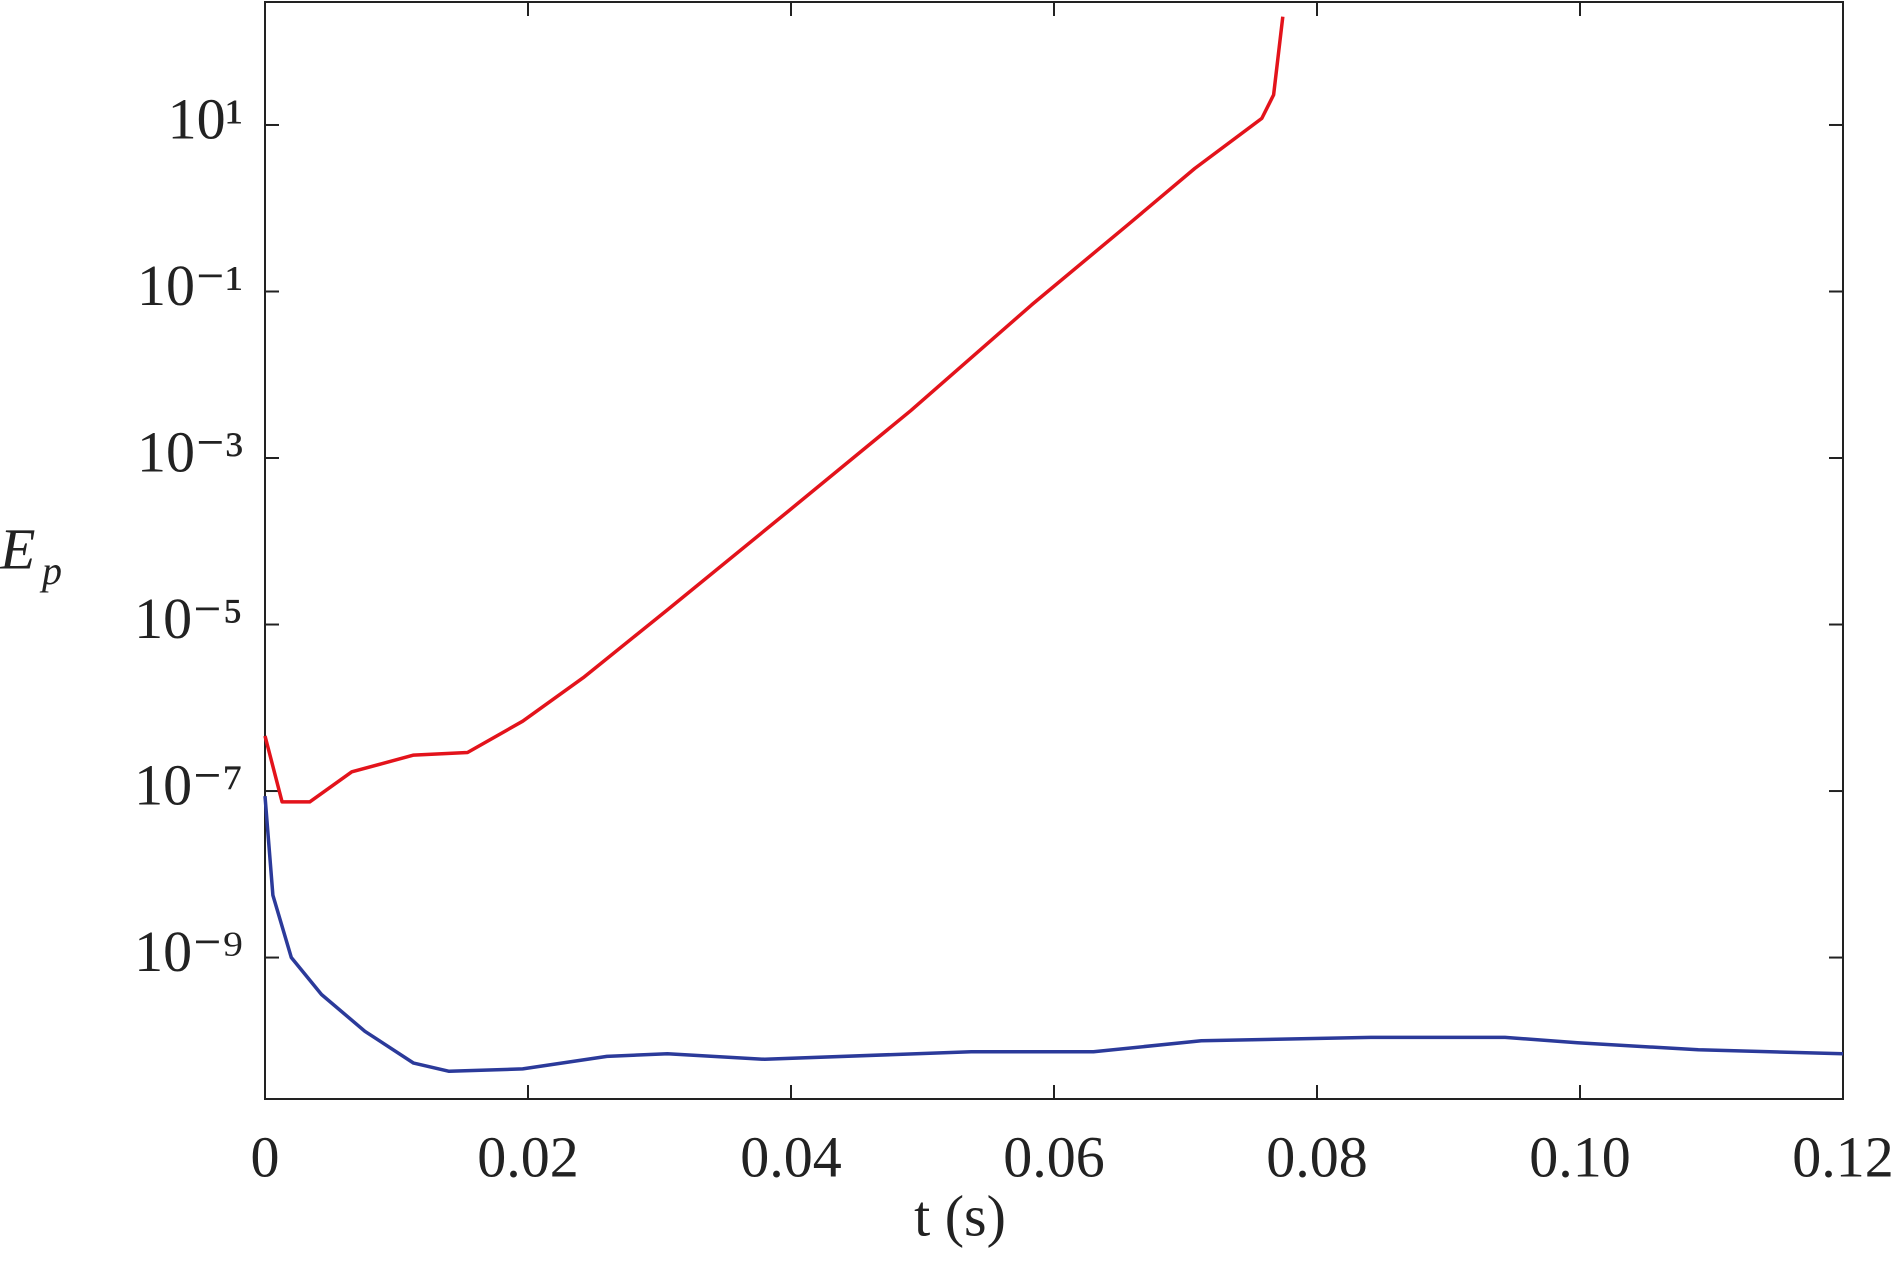 The height and width of the screenshot is (1273, 1903). I want to click on y-axis-label: E, so click(17, 548).